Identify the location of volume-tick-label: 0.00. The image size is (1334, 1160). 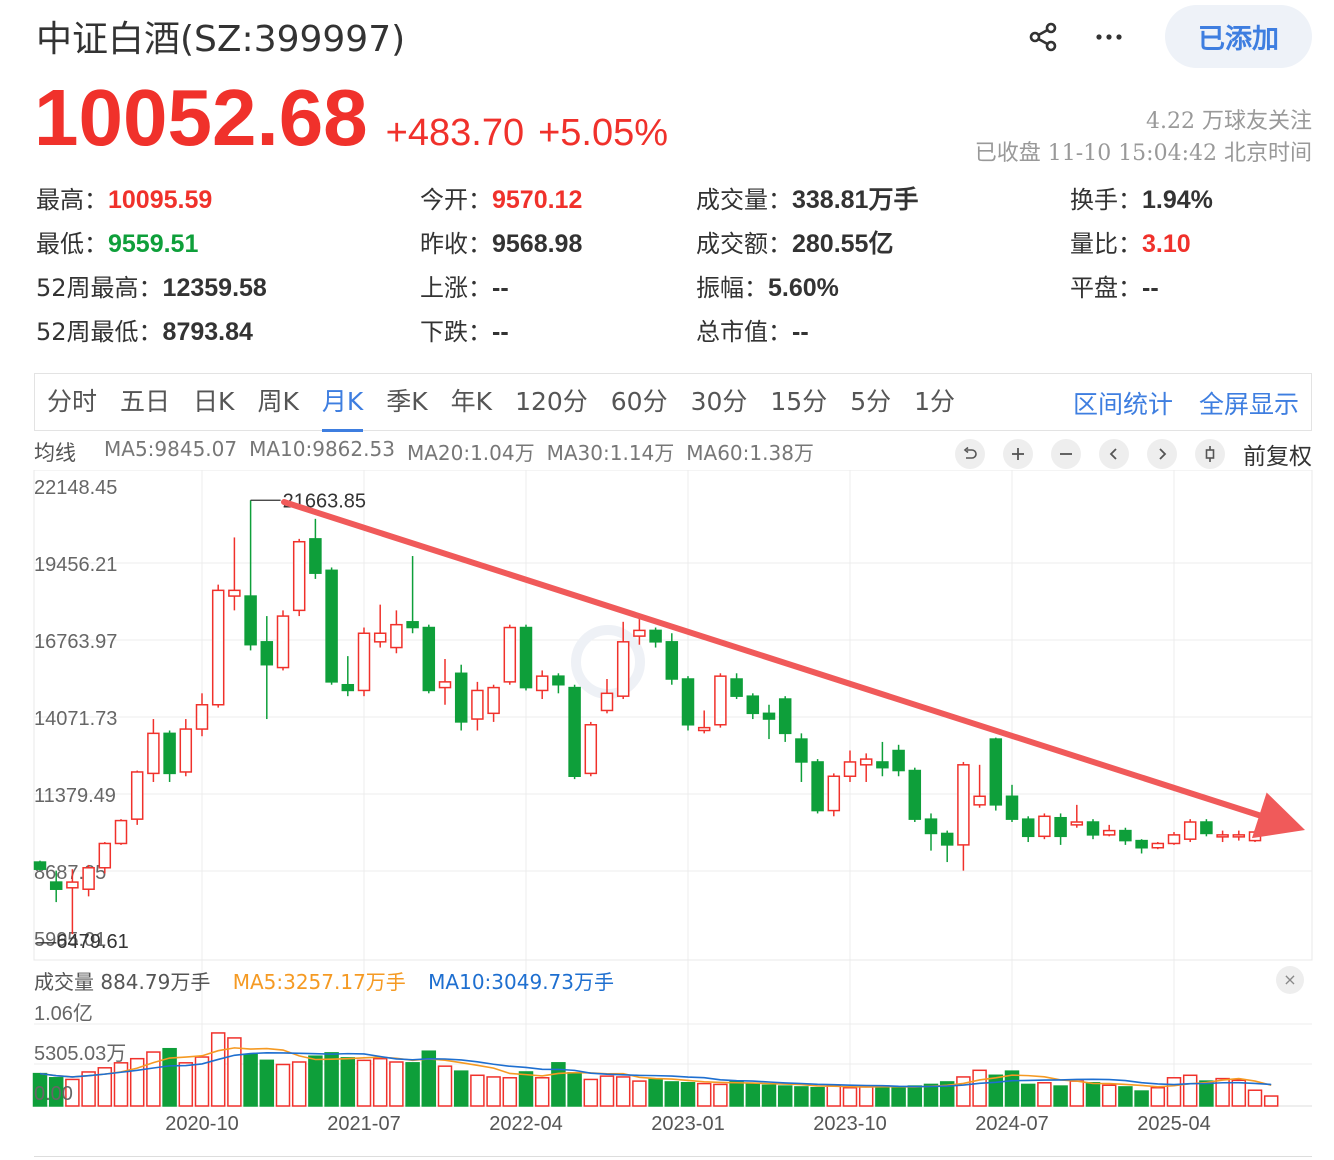
(53, 1094).